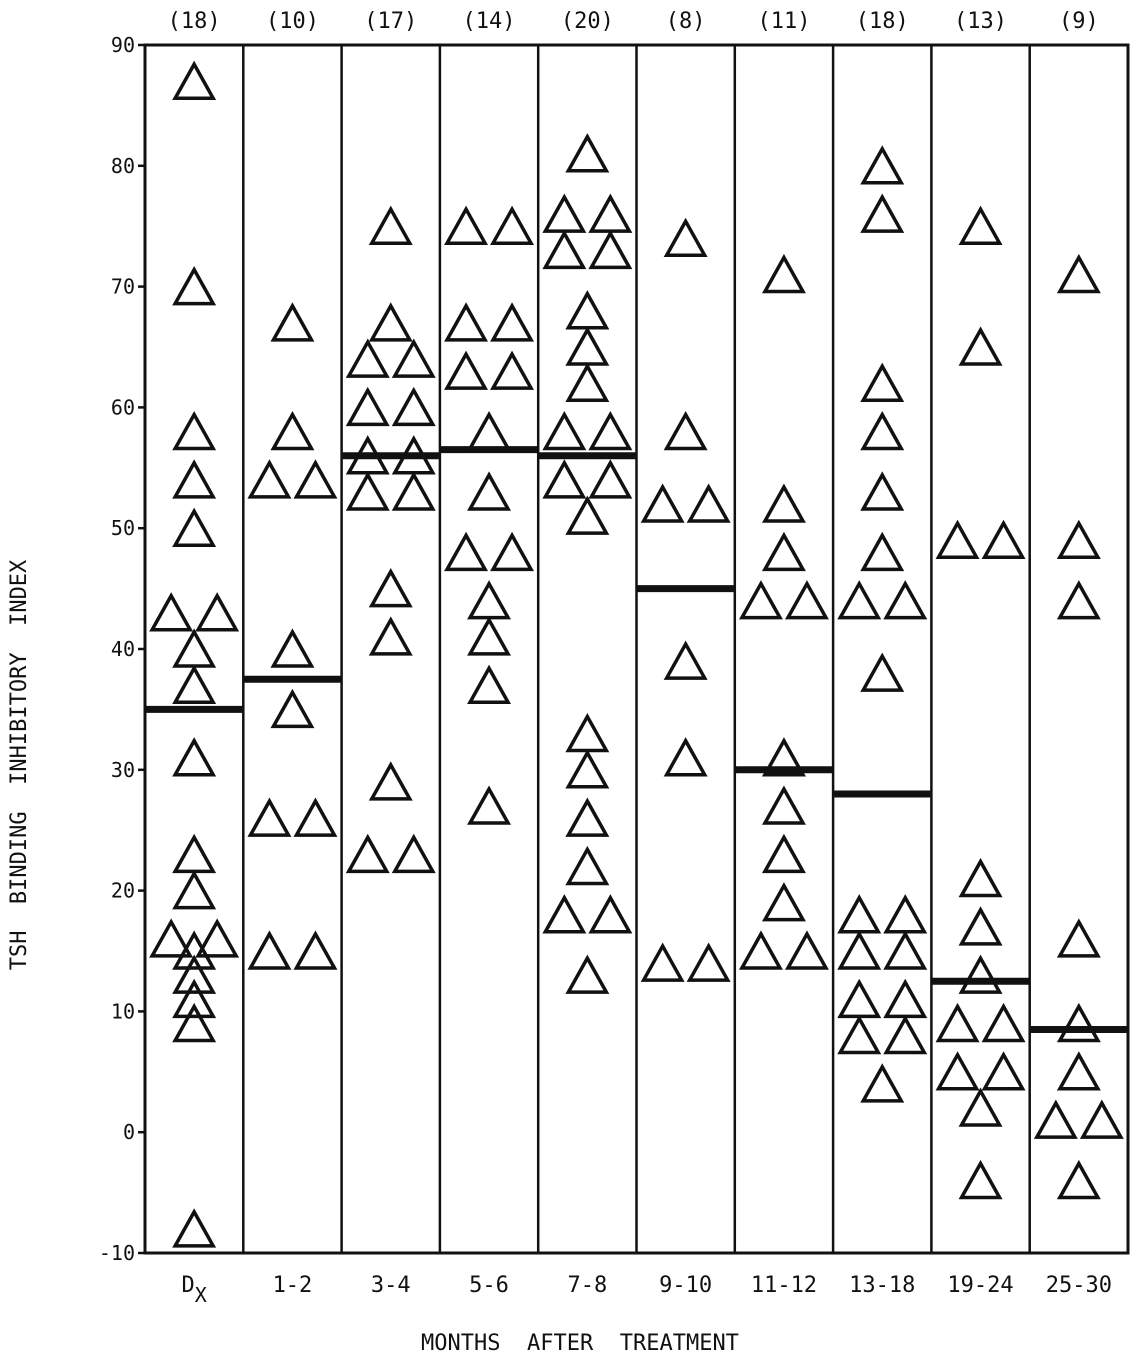  What do you see at coordinates (117, 1253) in the screenshot?
I see `y-tick-label: -10` at bounding box center [117, 1253].